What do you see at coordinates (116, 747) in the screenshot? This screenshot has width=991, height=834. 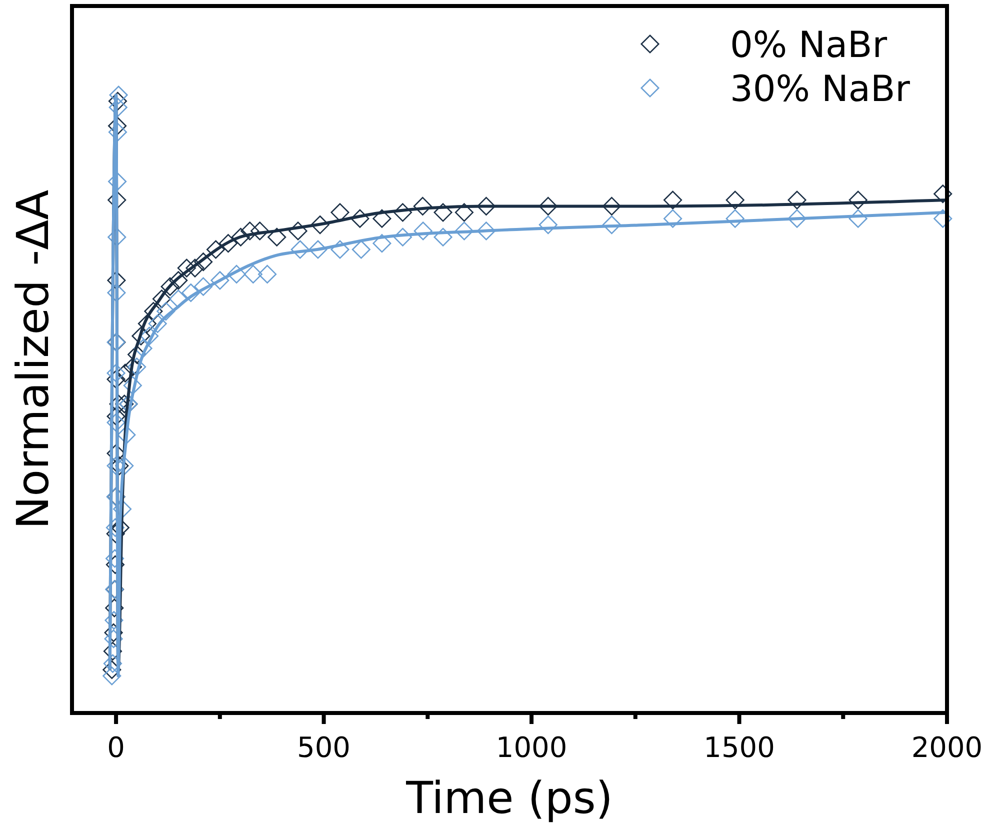 I see `x-tick-label: 0` at bounding box center [116, 747].